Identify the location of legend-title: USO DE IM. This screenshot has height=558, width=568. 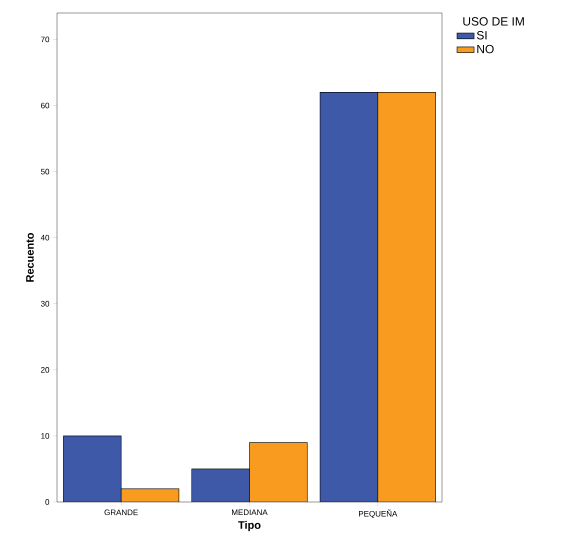
(493, 21).